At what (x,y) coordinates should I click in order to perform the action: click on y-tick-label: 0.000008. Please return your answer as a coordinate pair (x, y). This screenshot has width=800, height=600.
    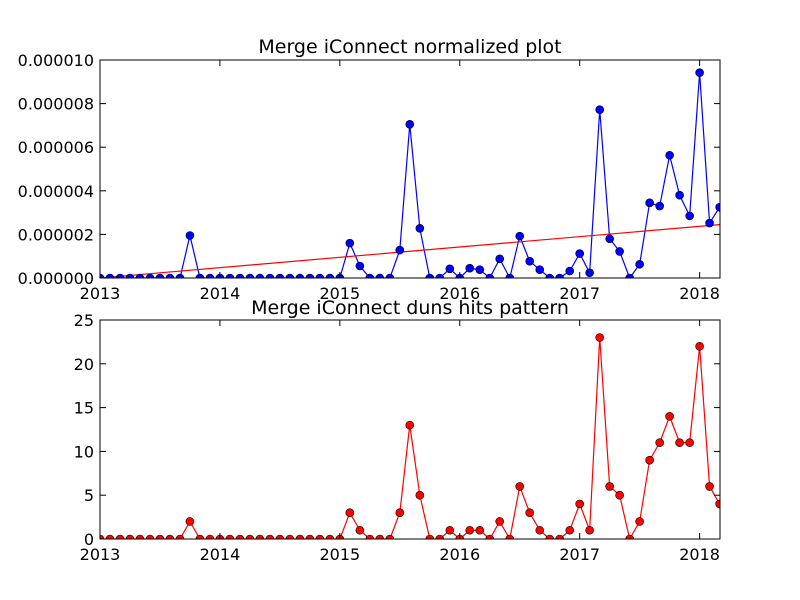
    Looking at the image, I should click on (56, 104).